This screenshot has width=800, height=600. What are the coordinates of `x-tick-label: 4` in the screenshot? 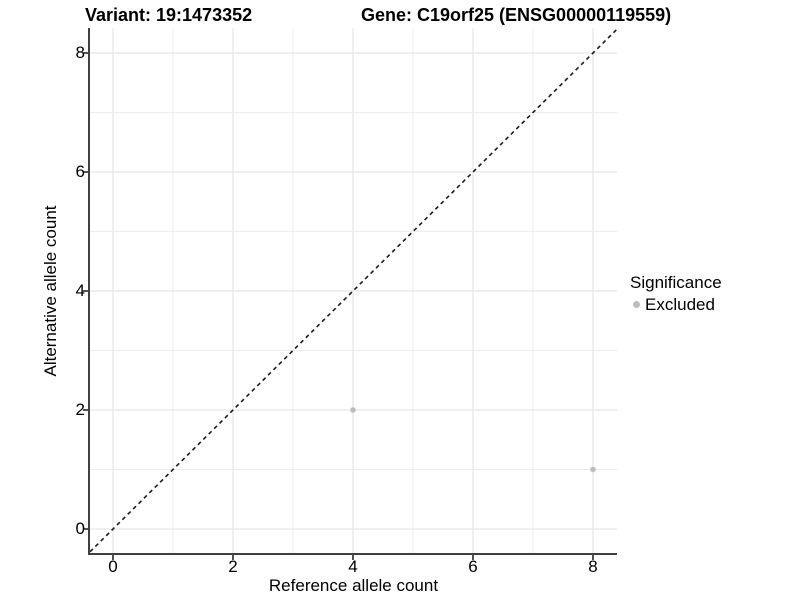 It's located at (353, 566).